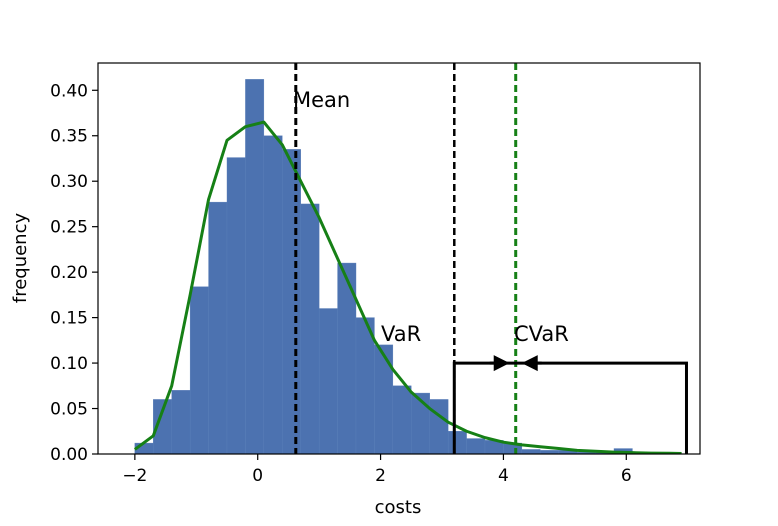 This screenshot has height=526, width=778. What do you see at coordinates (134, 476) in the screenshot?
I see `x-tick-label: −2` at bounding box center [134, 476].